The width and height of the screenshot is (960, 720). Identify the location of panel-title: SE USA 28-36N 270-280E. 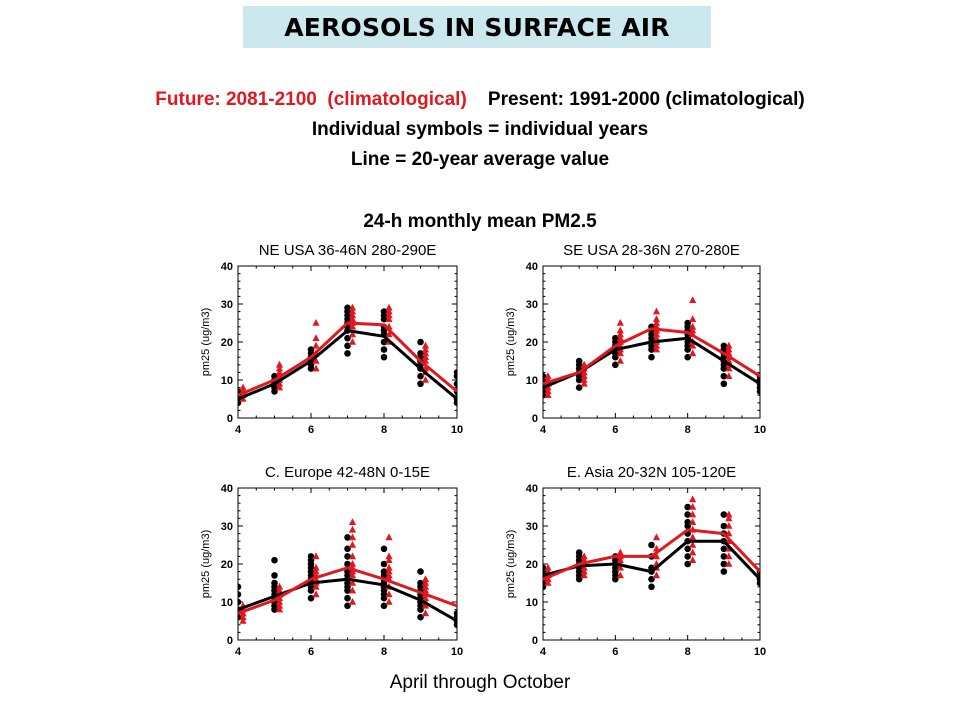
(651, 250).